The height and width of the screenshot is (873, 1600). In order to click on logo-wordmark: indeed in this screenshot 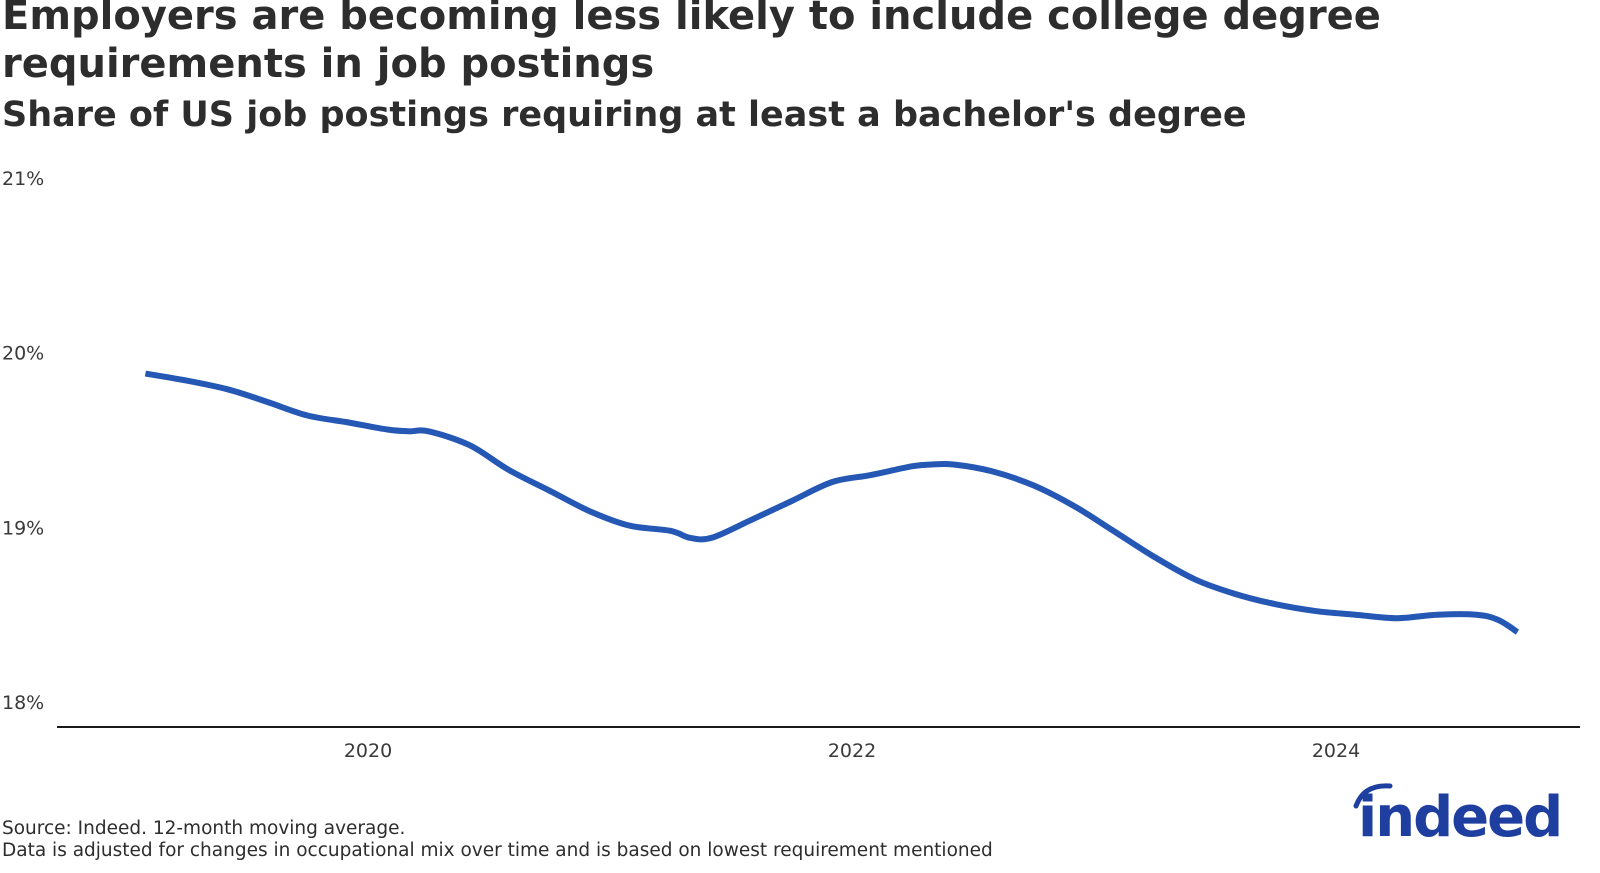, I will do `click(1459, 816)`.